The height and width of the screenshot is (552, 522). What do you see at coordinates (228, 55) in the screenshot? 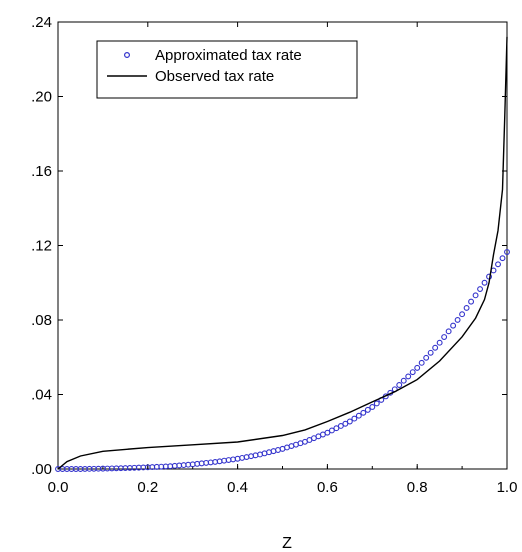
I see `legend-label: Approximated tax rate` at bounding box center [228, 55].